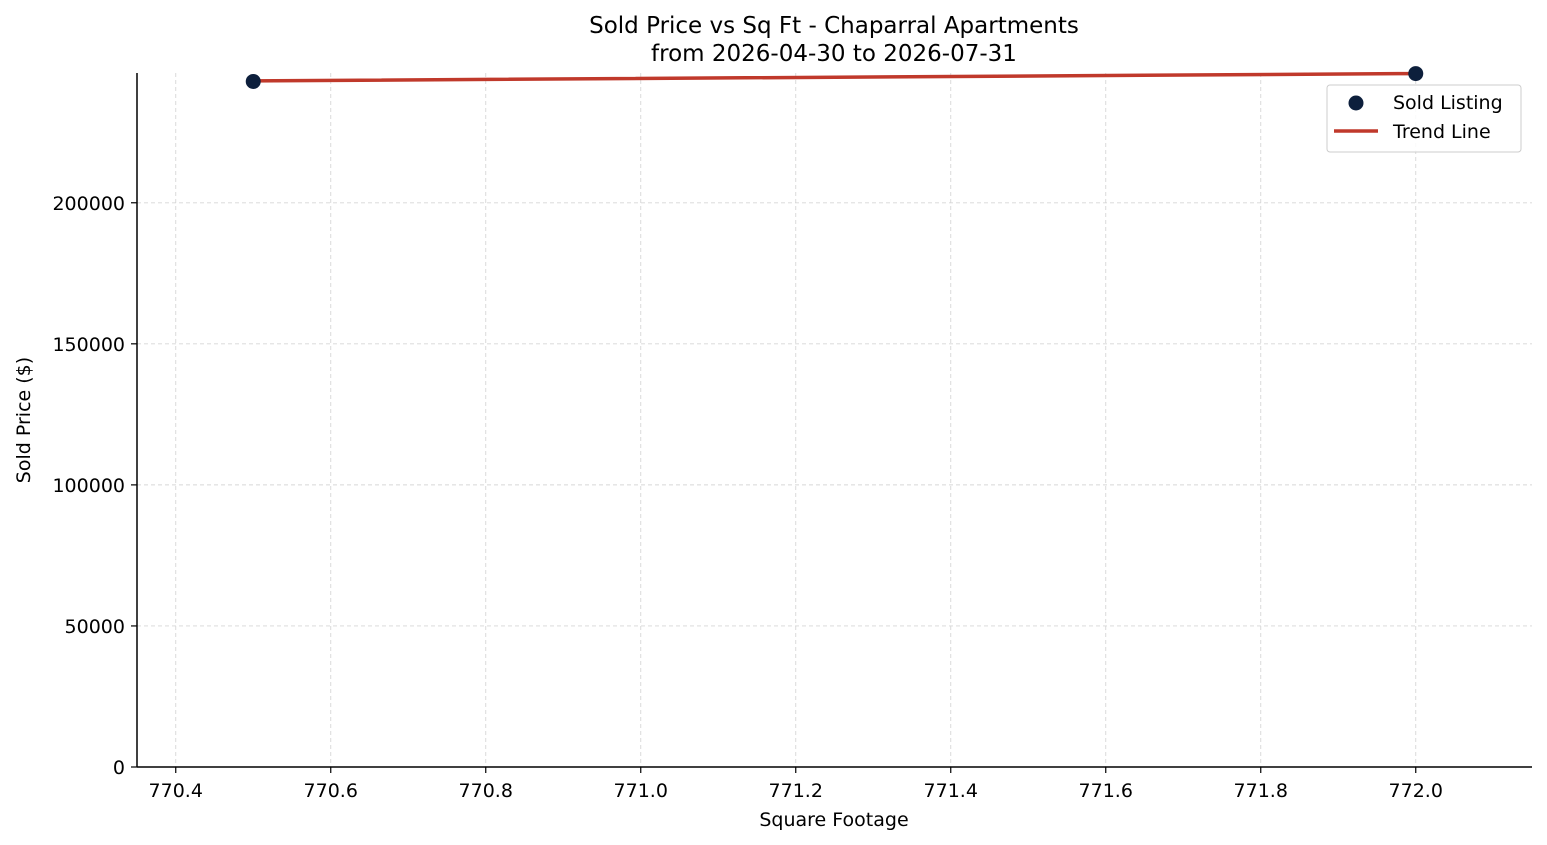 Image resolution: width=1547 pixels, height=845 pixels. I want to click on x-tick-label: 771.6, so click(1106, 791).